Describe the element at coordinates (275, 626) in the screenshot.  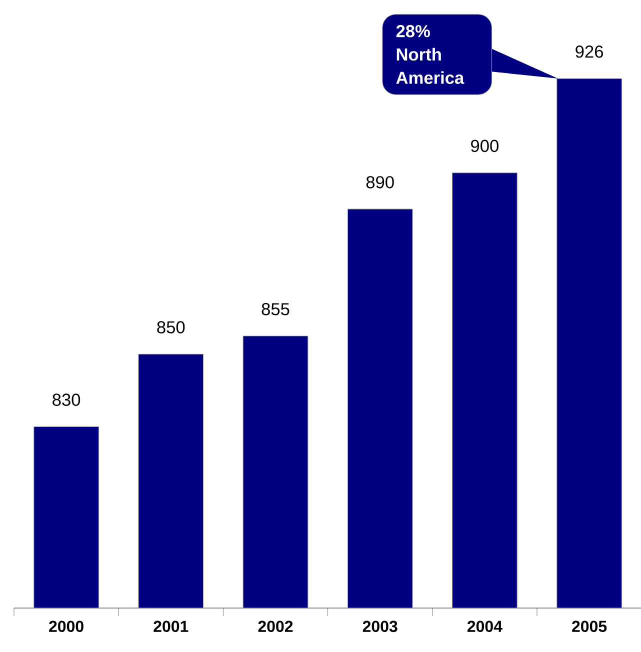
I see `x-tick-label: 2002` at that location.